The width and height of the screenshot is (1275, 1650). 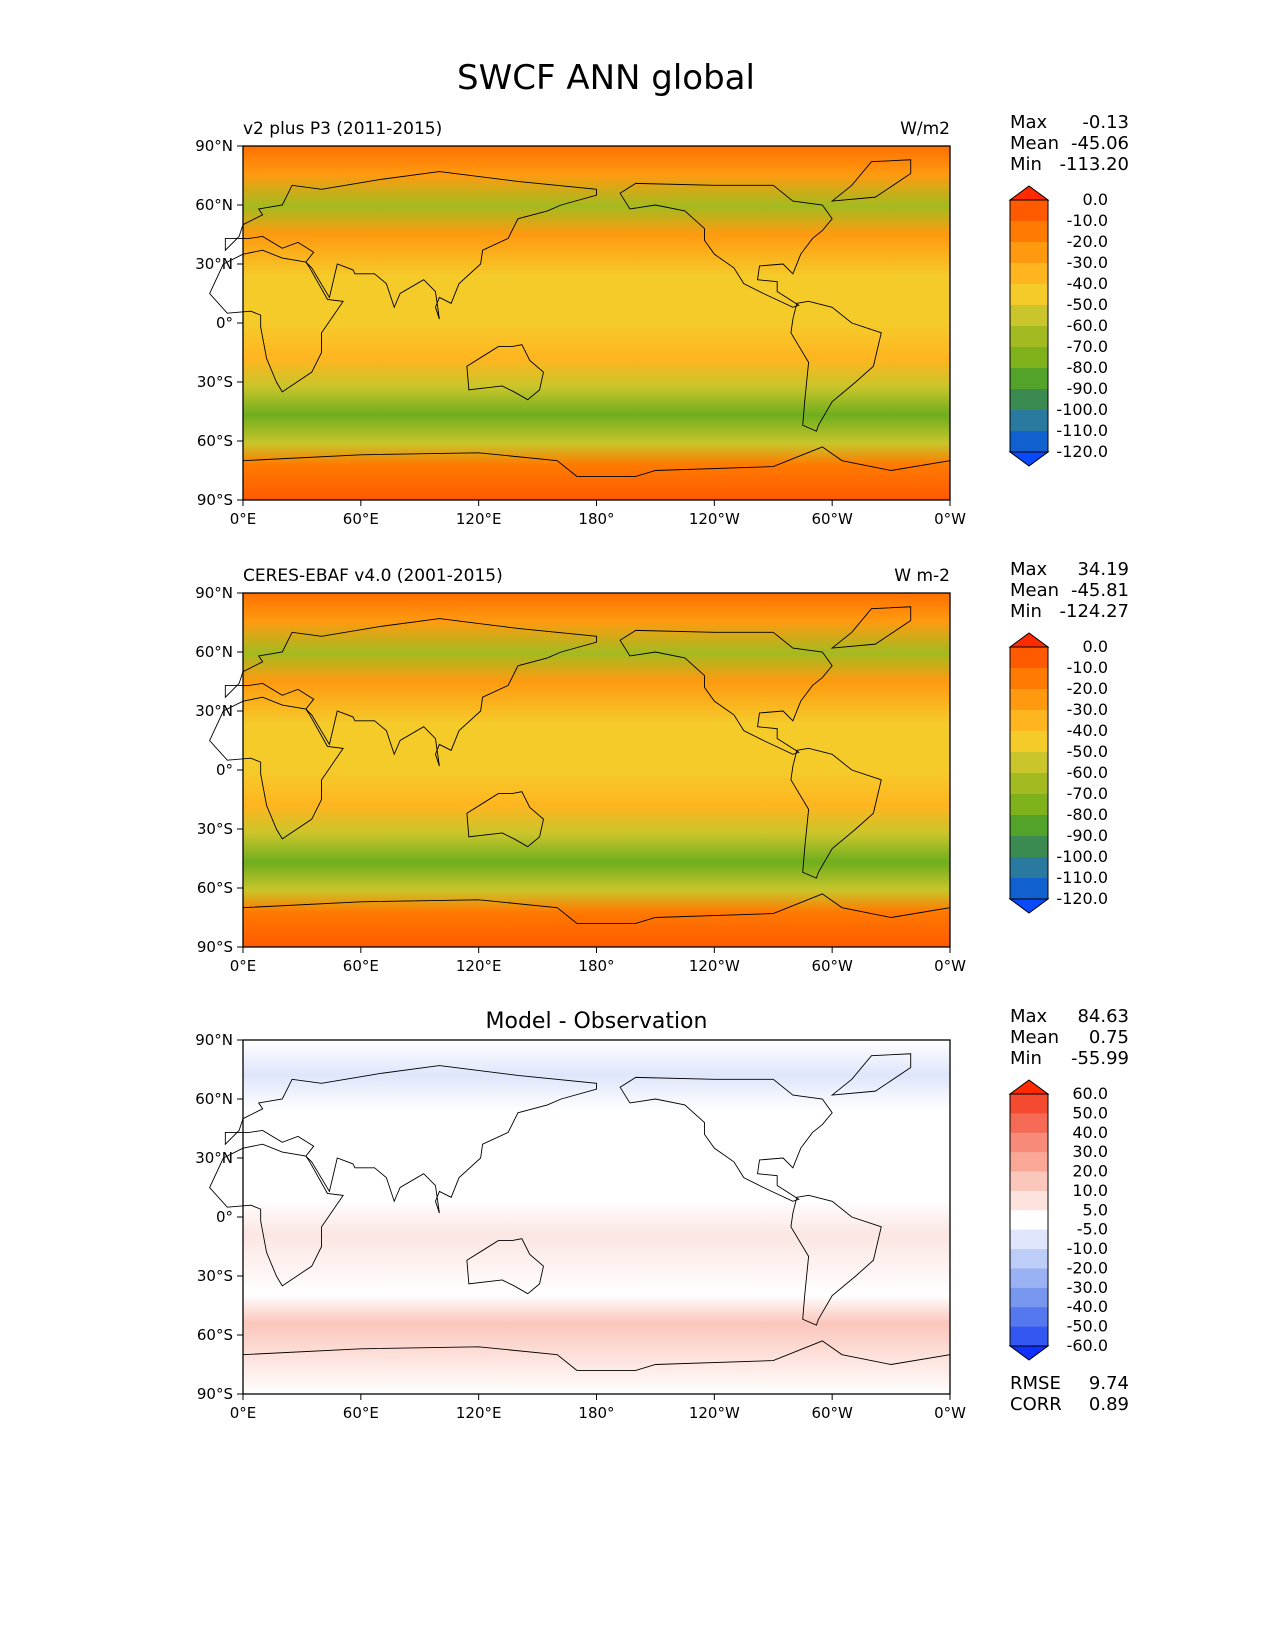 I want to click on coastline-namerica, so click(x=726, y=1139).